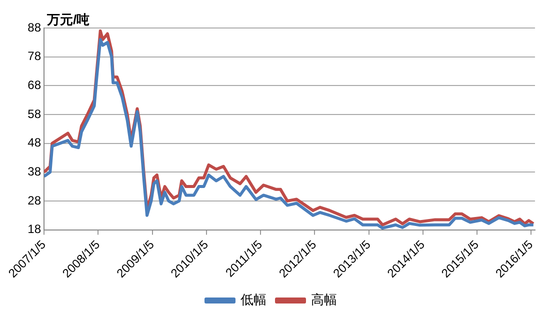  Describe the element at coordinates (324, 300) in the screenshot. I see `legend-label: 高幅` at that location.